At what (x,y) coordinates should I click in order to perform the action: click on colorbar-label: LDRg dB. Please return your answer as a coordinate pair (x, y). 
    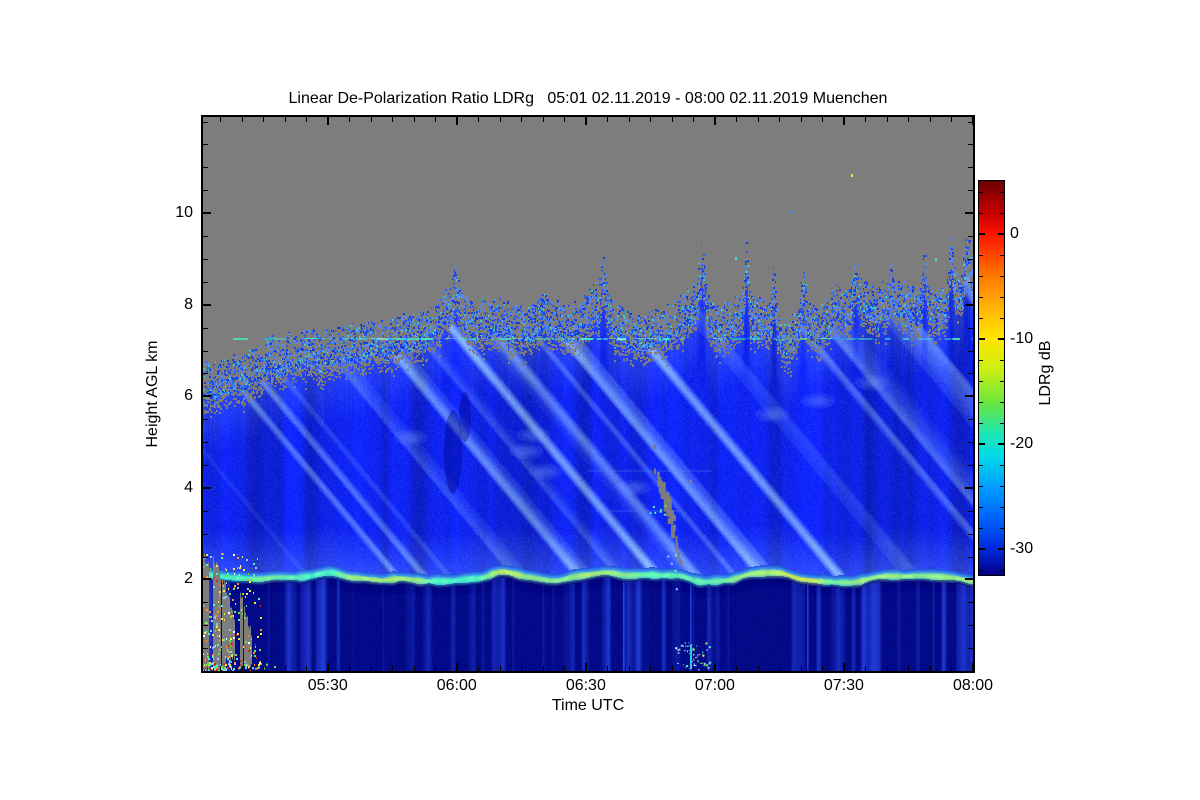
    Looking at the image, I should click on (1045, 373).